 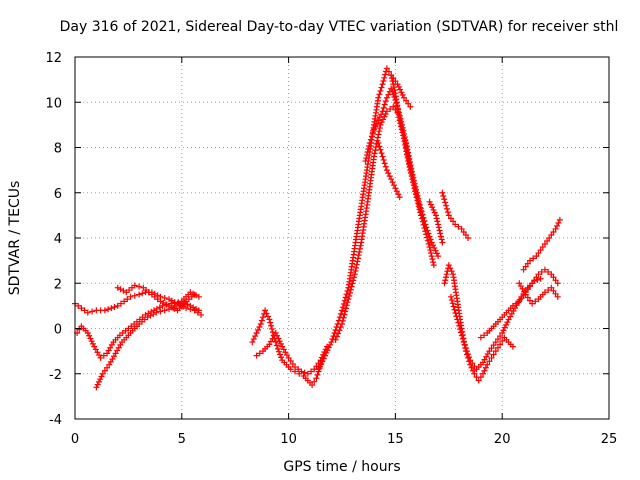 What do you see at coordinates (538, 293) in the screenshot?
I see `series-arc-o` at bounding box center [538, 293].